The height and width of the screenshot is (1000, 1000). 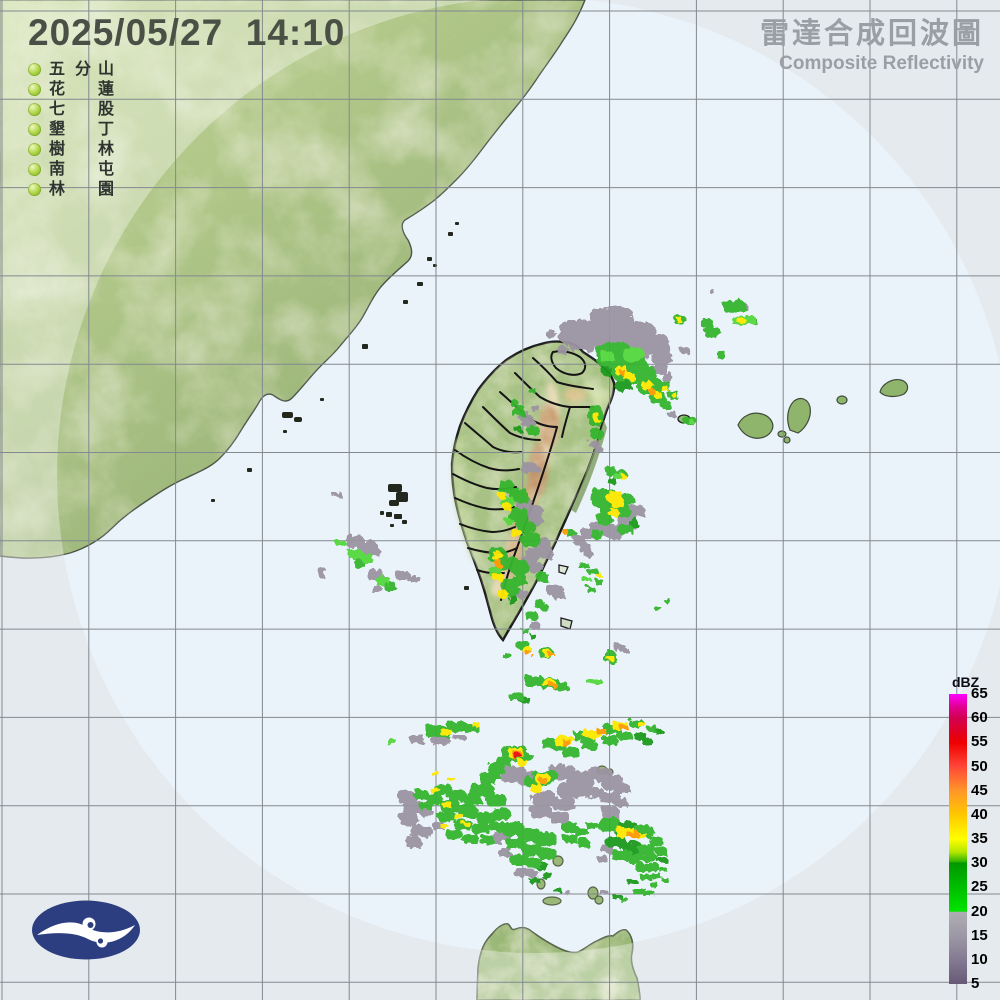 What do you see at coordinates (88, 190) in the screenshot?
I see `station-row: 林園` at bounding box center [88, 190].